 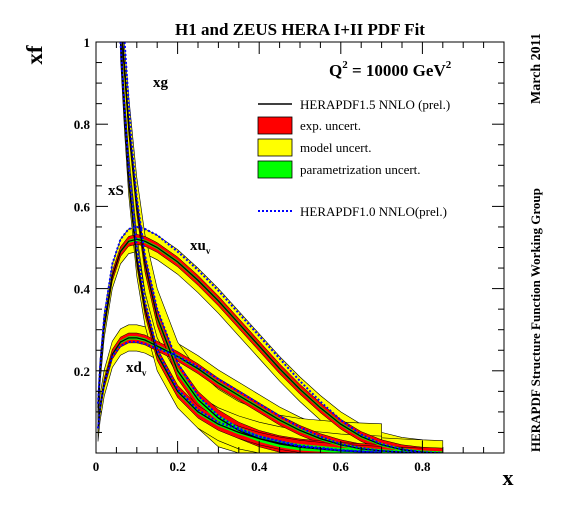 I want to click on legend-swatch-model, so click(x=275, y=147).